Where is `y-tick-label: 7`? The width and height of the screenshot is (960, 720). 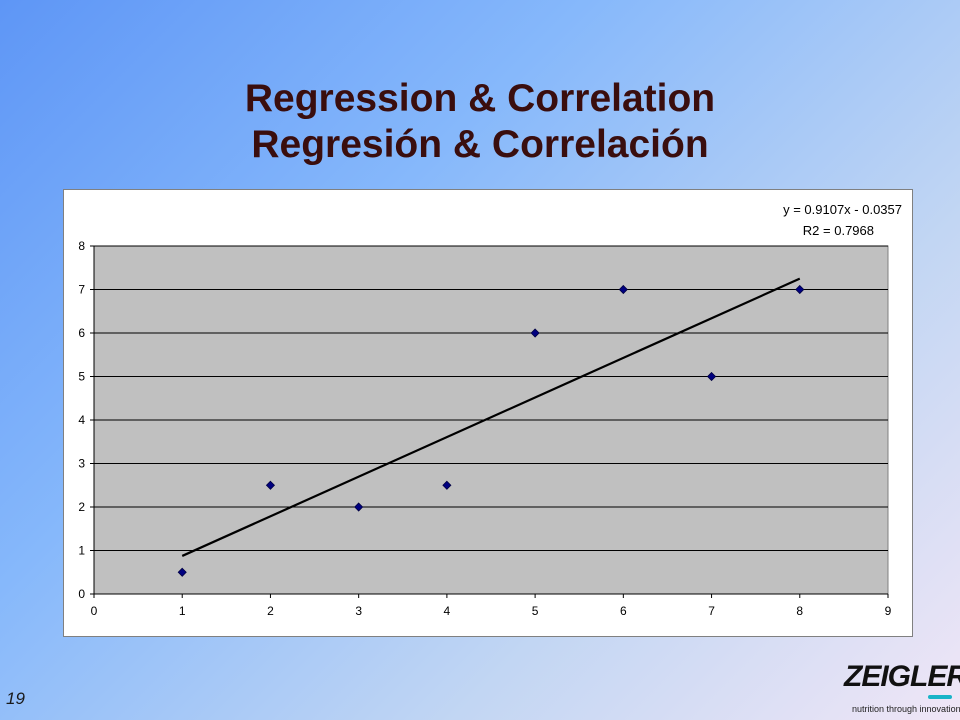
y-tick-label: 7 is located at coordinates (81, 290).